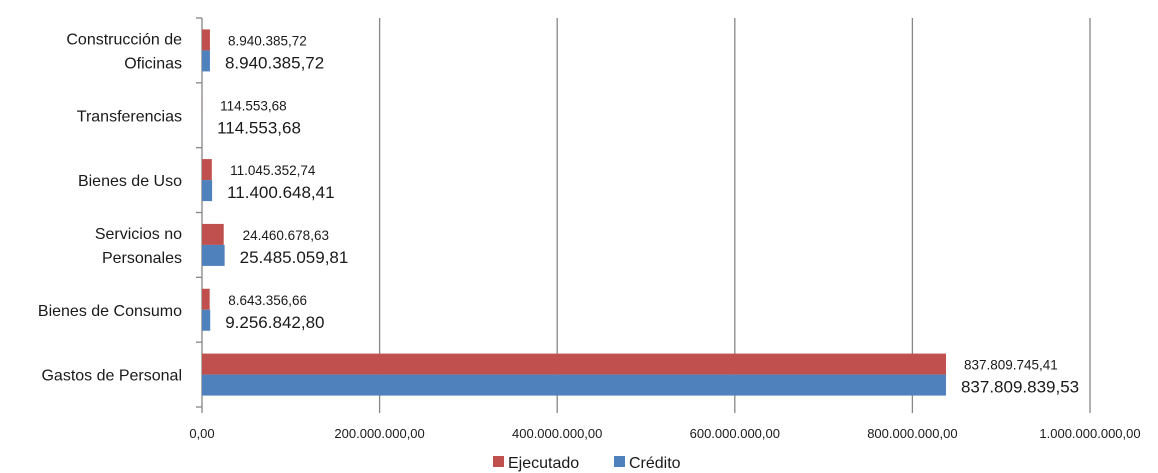 The width and height of the screenshot is (1158, 473). What do you see at coordinates (294, 257) in the screenshot?
I see `data-label-credito: 25.485.059,81` at bounding box center [294, 257].